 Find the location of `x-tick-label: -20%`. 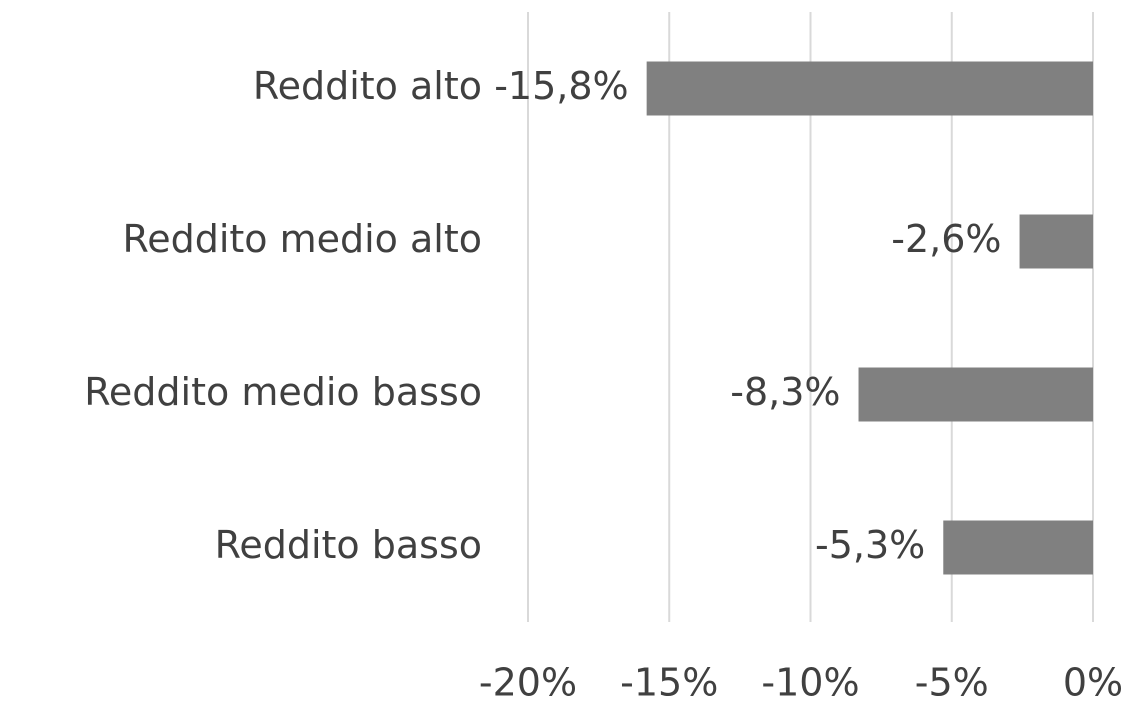

x-tick-label: -20% is located at coordinates (528, 683).